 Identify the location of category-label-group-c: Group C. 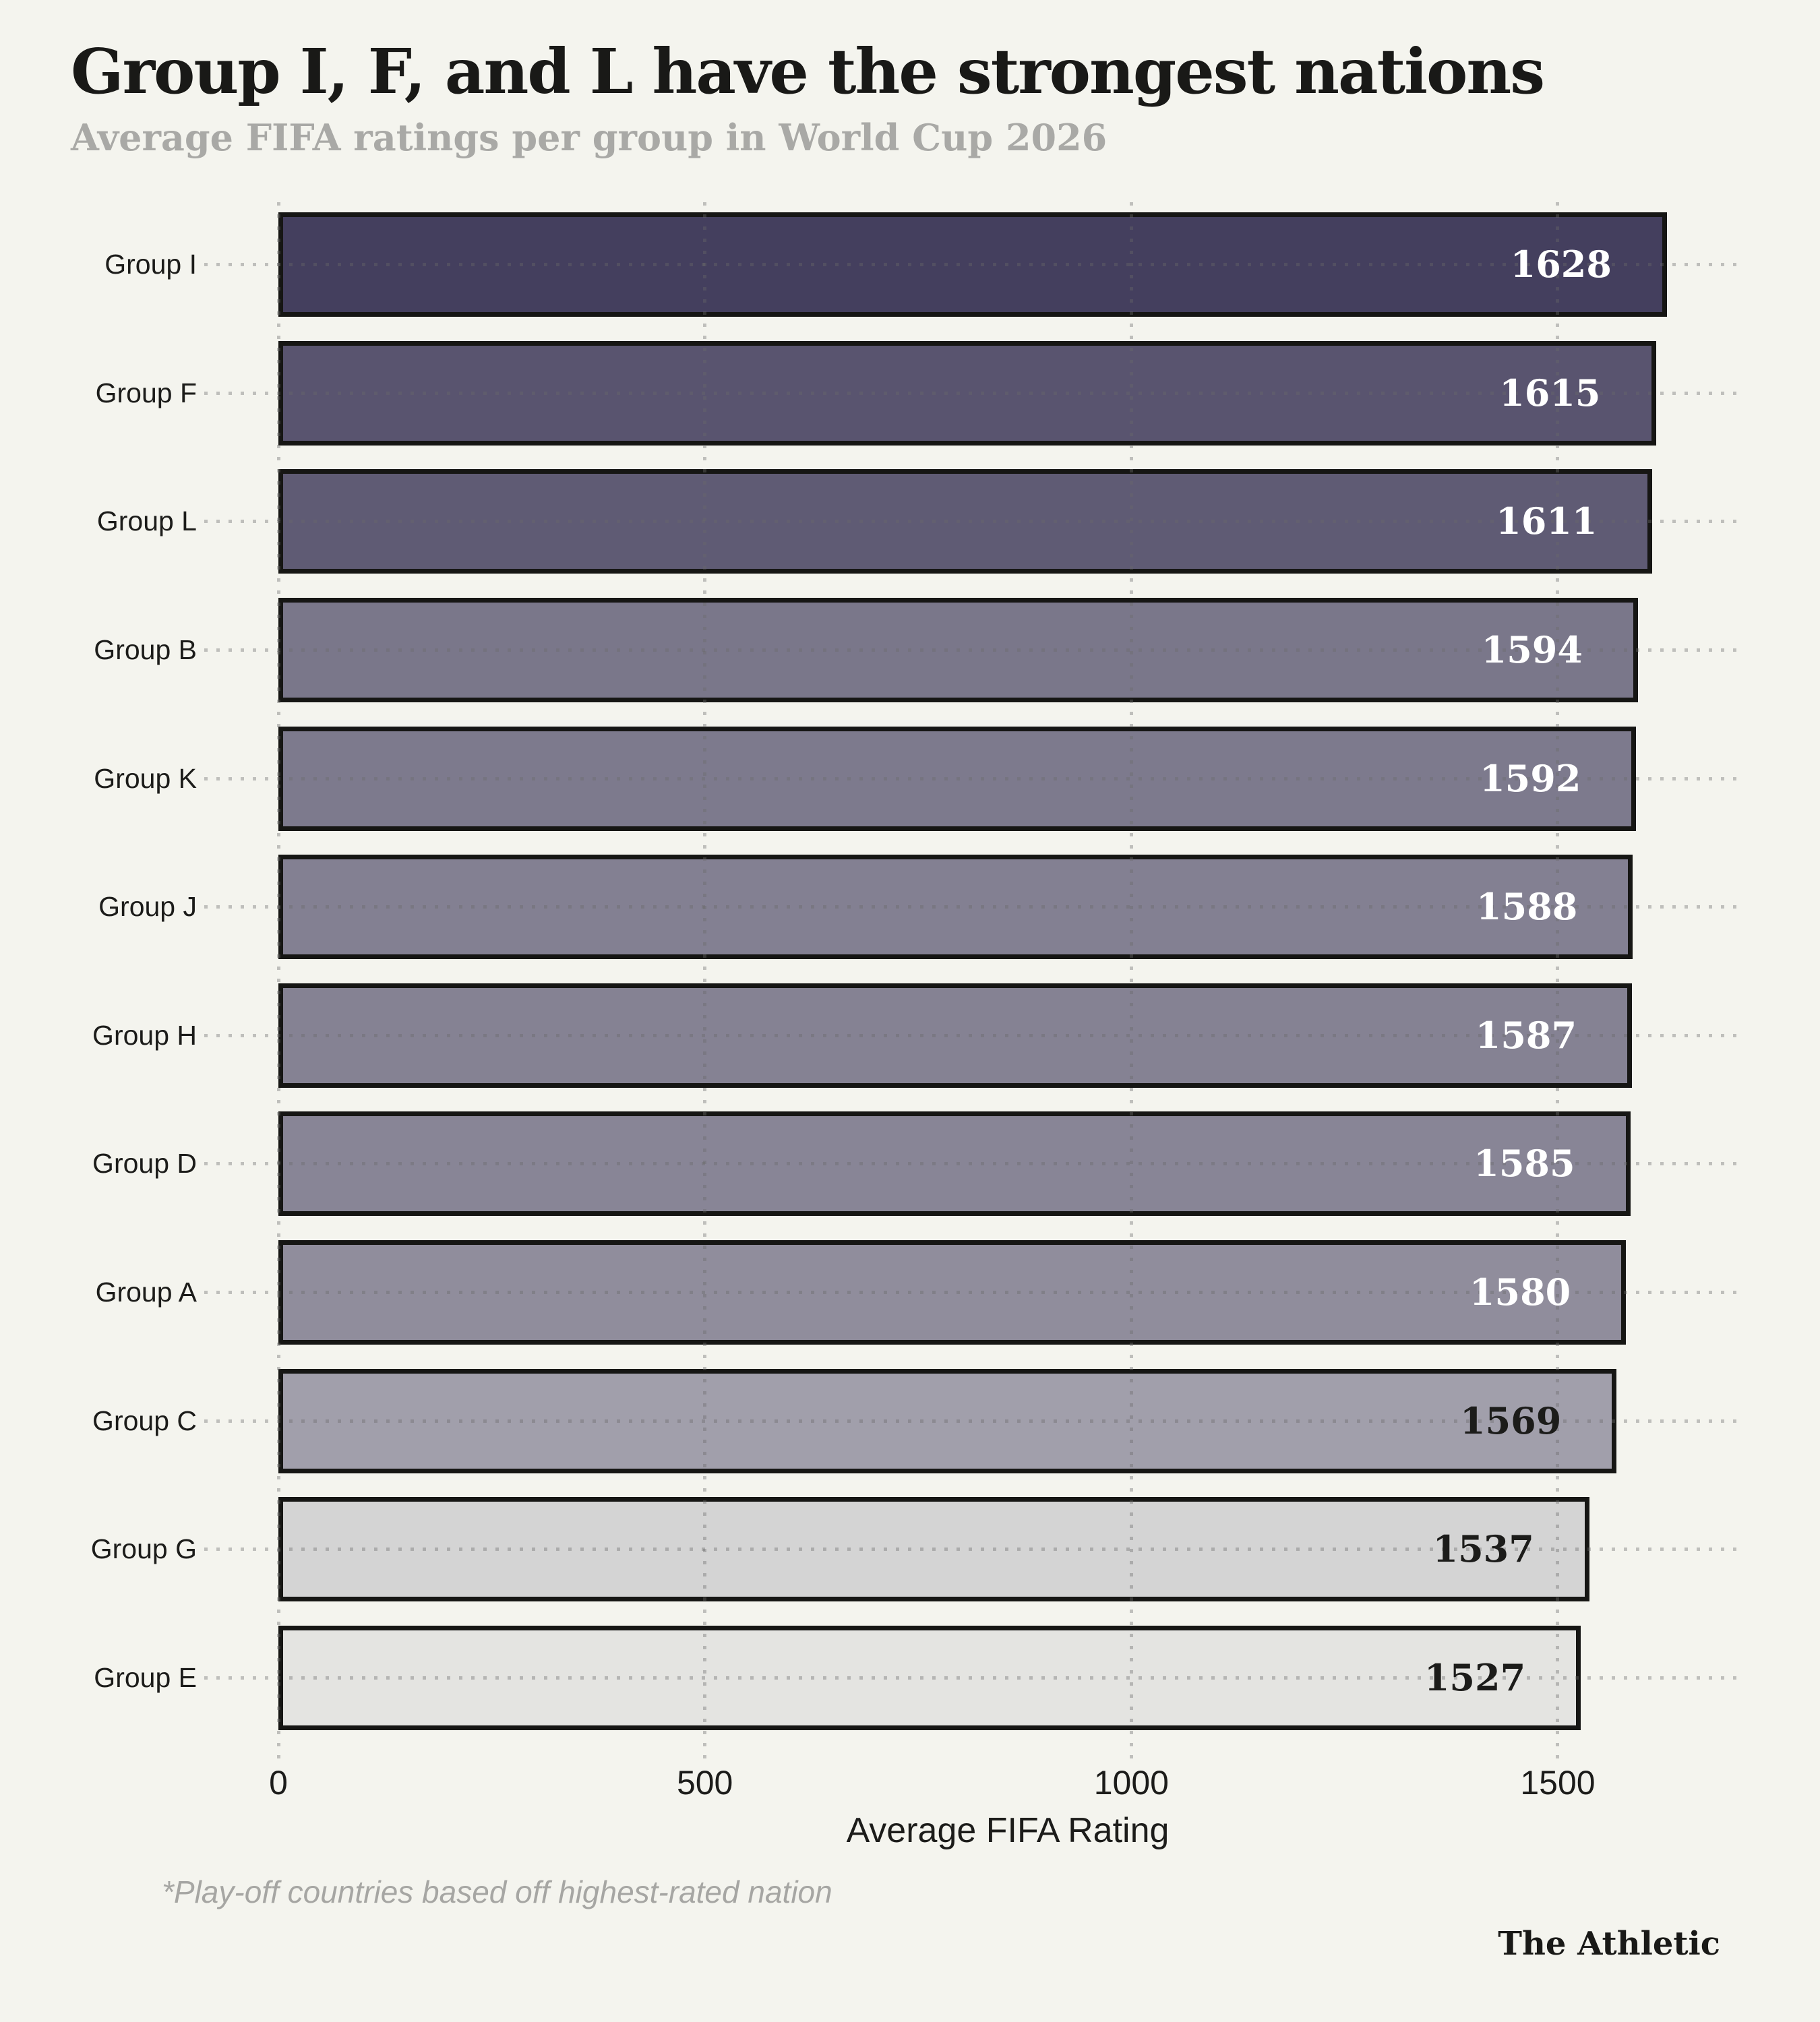
(144, 1421).